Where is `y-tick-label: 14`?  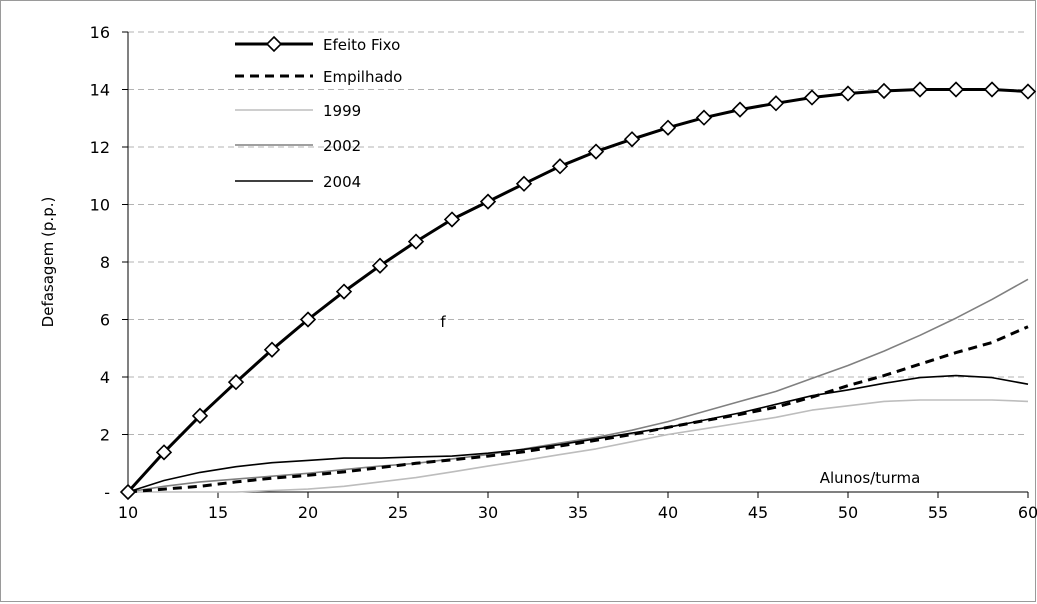 y-tick-label: 14 is located at coordinates (100, 90).